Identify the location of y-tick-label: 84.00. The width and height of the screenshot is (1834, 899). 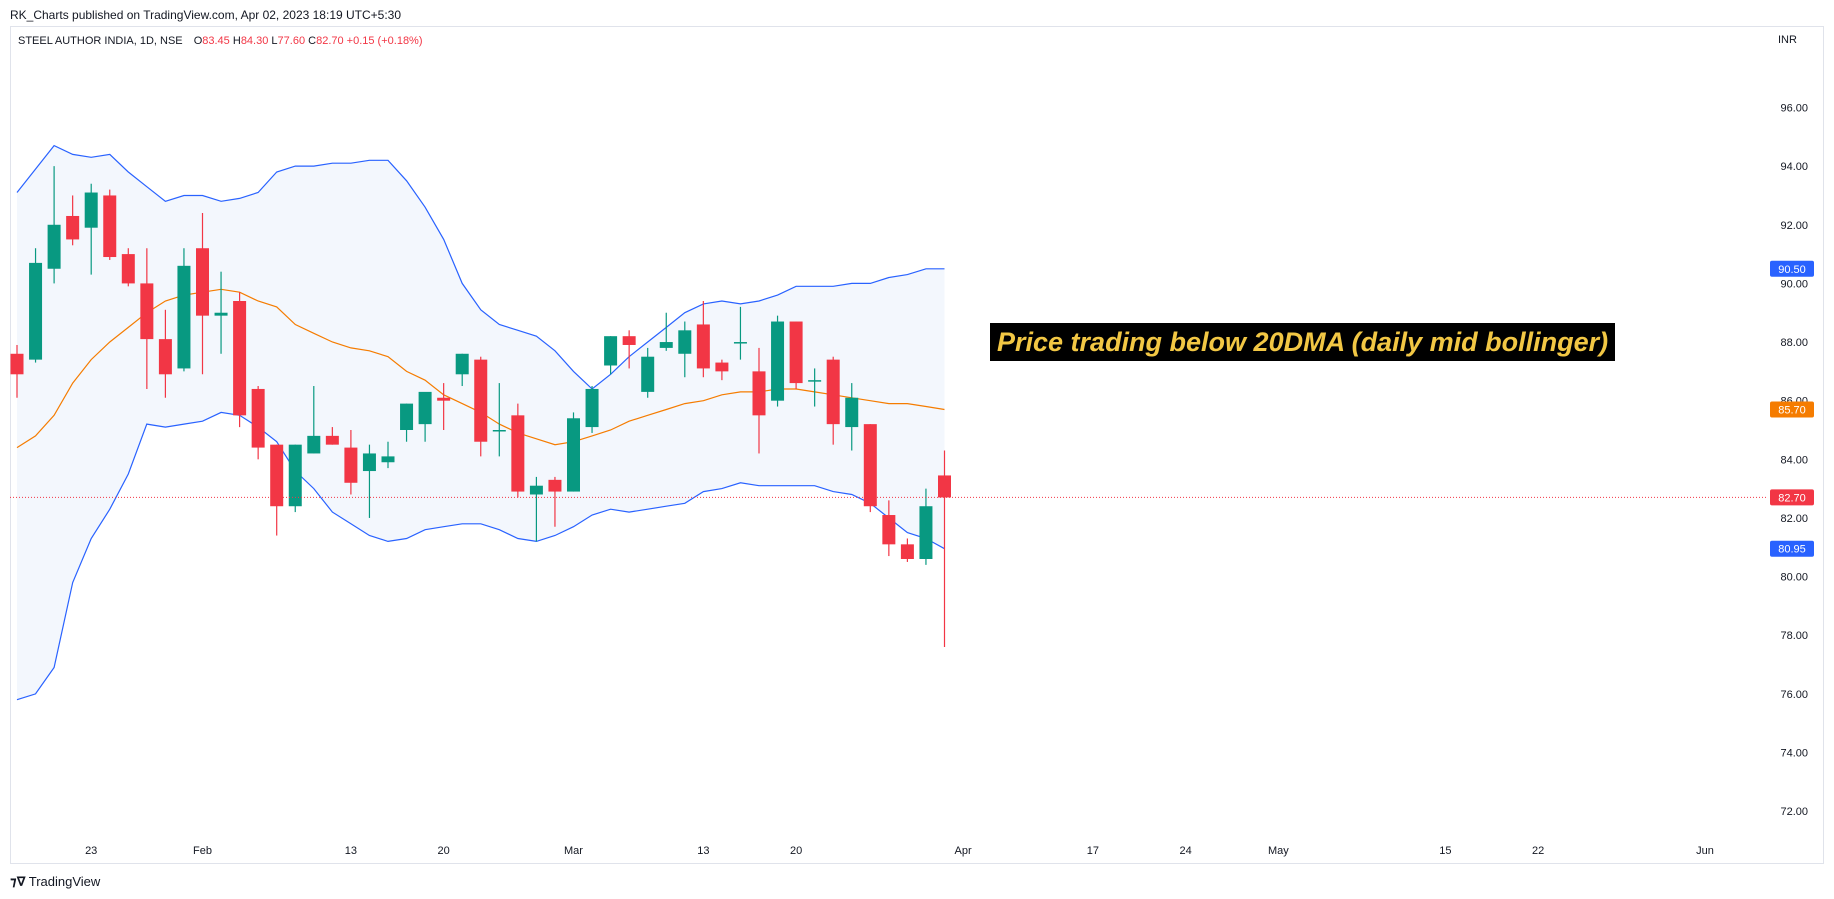
(1794, 460).